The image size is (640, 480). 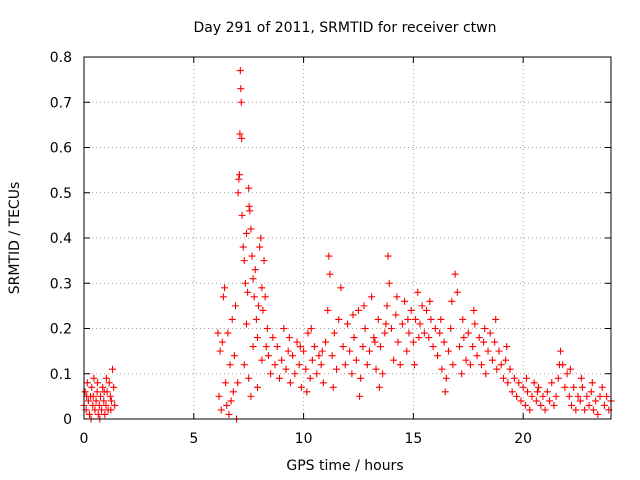 What do you see at coordinates (61, 330) in the screenshot?
I see `y-tick-label: 0.2` at bounding box center [61, 330].